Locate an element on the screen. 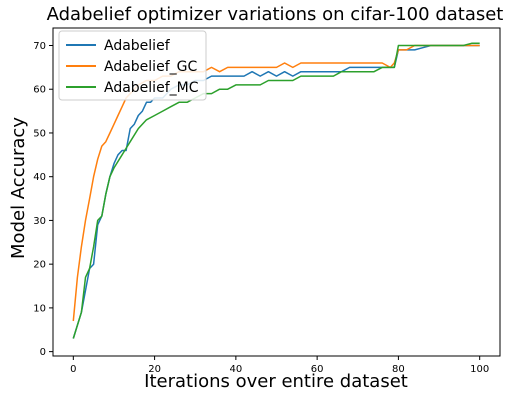 The image size is (520, 400). y-tick-label: 60 is located at coordinates (39, 90).